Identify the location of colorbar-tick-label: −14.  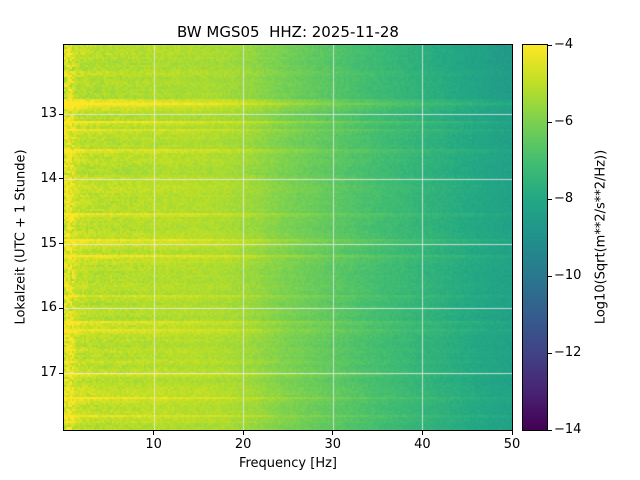
(568, 429).